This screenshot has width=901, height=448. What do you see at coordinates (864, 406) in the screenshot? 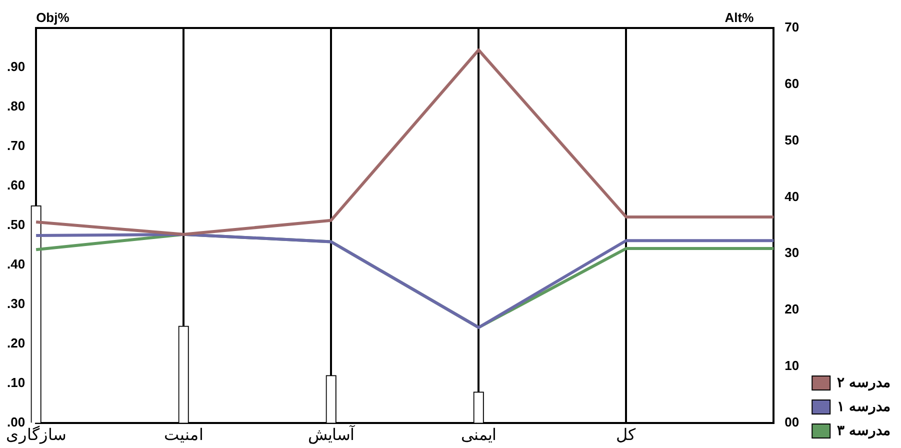
I see `legend-label: مدرسه ۱` at bounding box center [864, 406].